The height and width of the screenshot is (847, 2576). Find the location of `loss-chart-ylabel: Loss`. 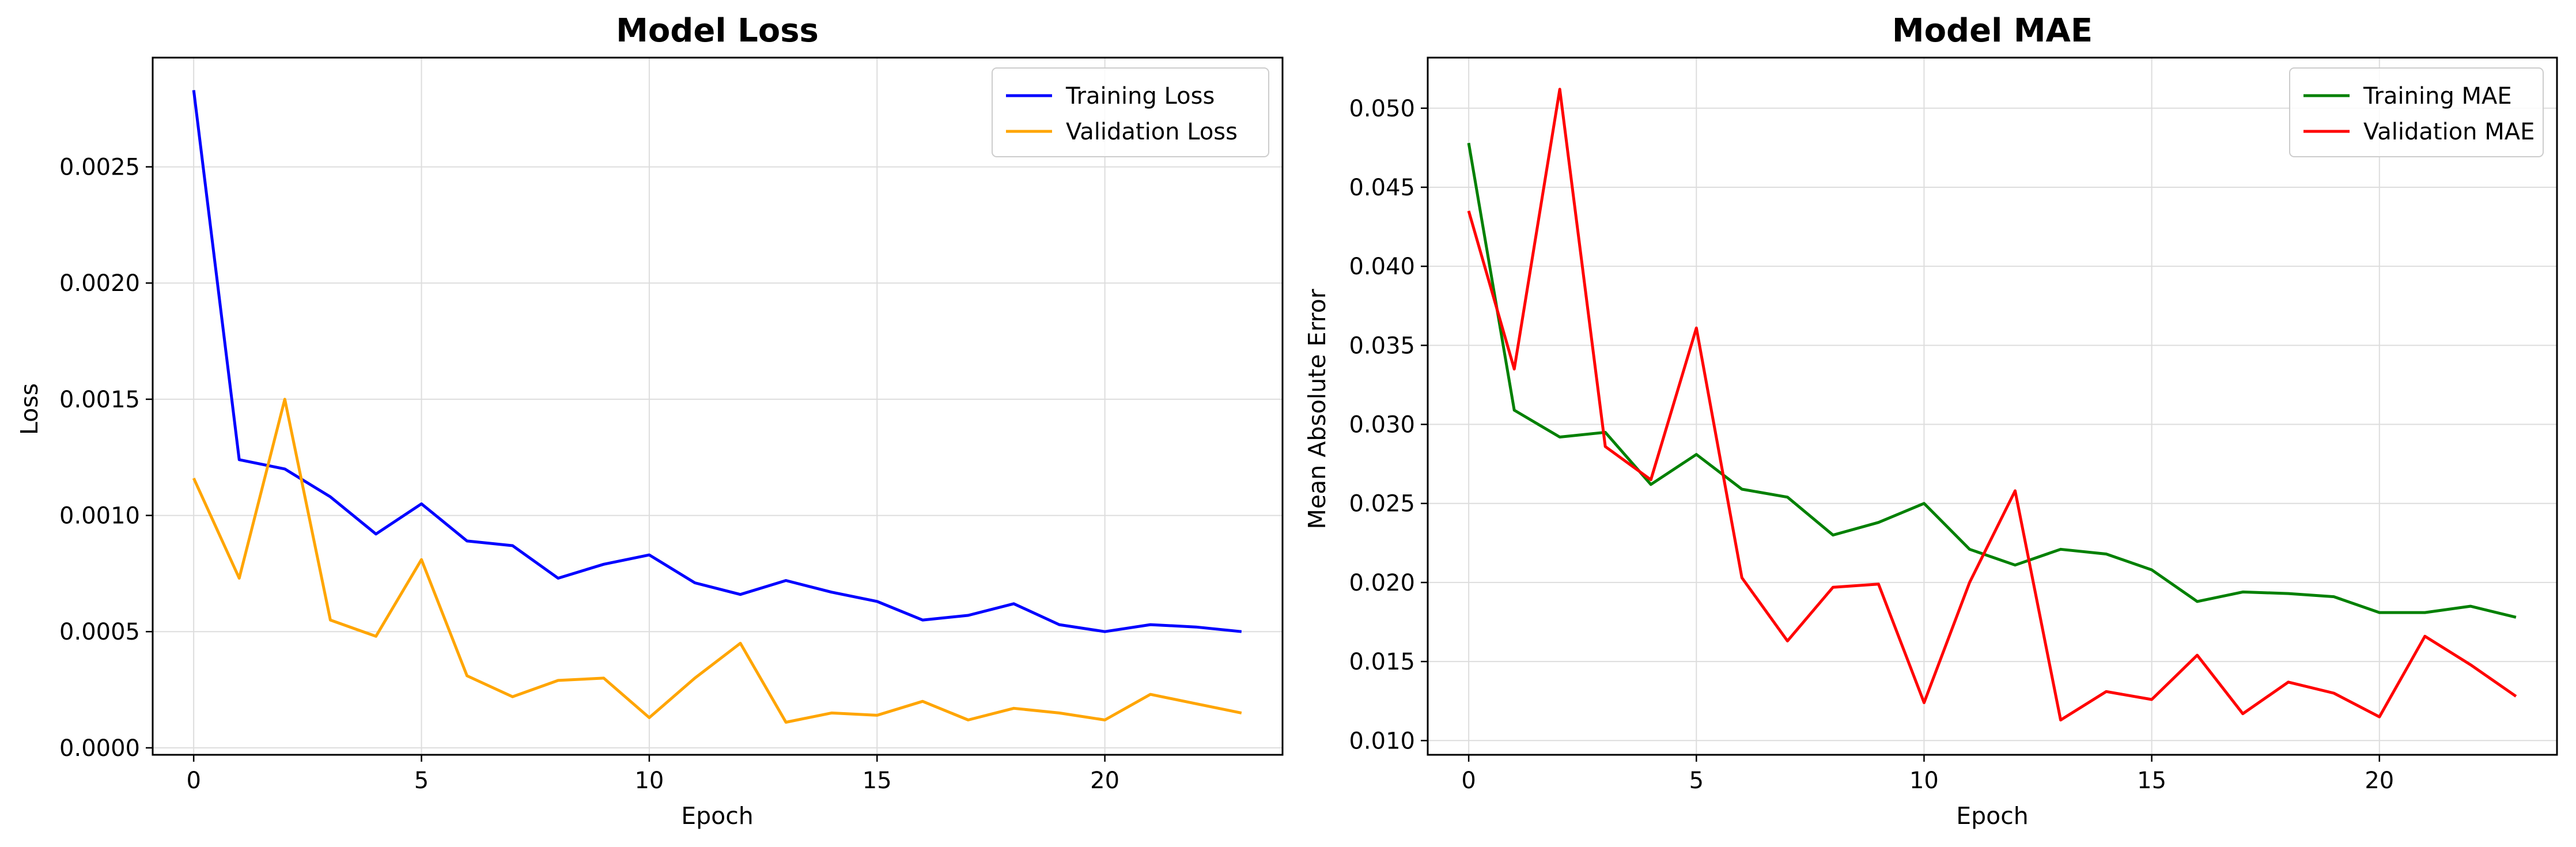

loss-chart-ylabel: Loss is located at coordinates (29, 409).